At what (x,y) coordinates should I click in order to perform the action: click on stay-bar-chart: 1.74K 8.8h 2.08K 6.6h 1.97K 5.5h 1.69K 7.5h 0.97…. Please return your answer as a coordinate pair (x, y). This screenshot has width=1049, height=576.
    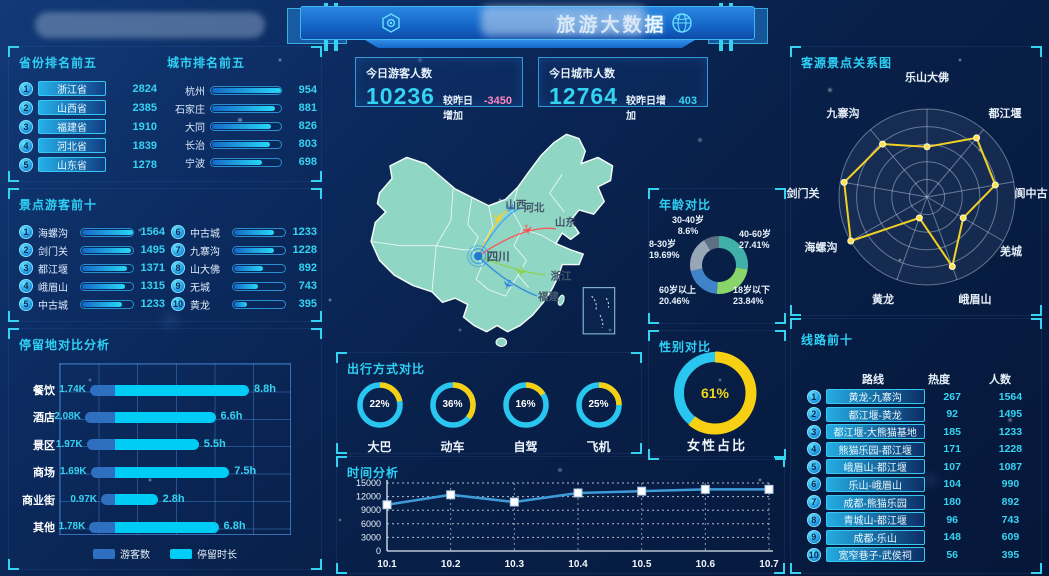
    Looking at the image, I should click on (172, 449).